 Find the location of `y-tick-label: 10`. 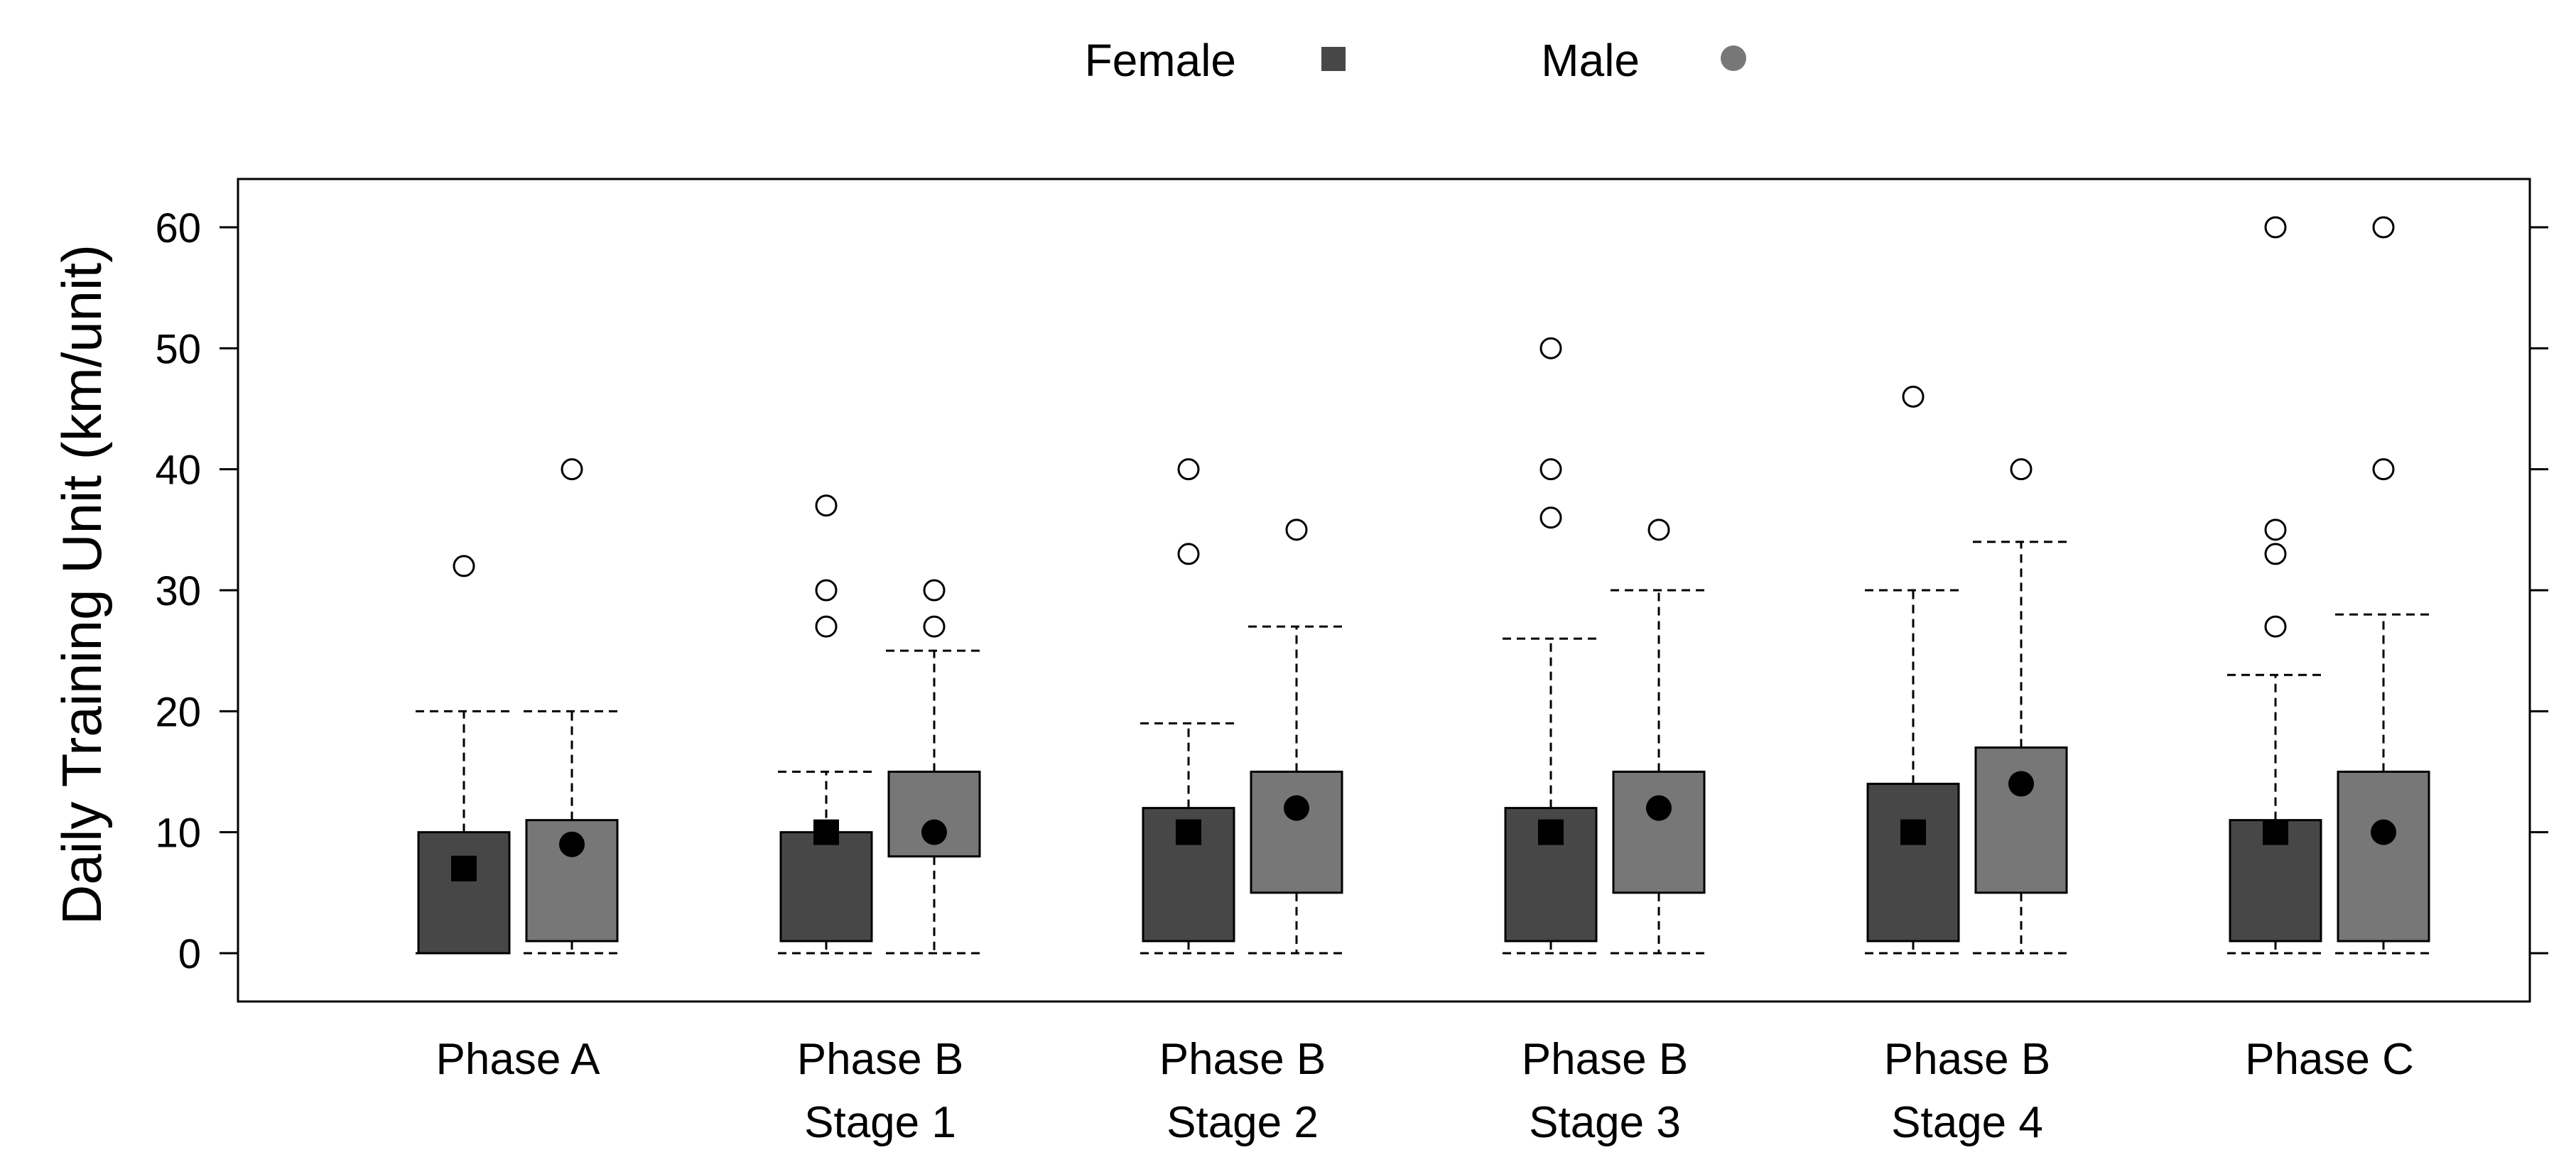

y-tick-label: 10 is located at coordinates (178, 834).